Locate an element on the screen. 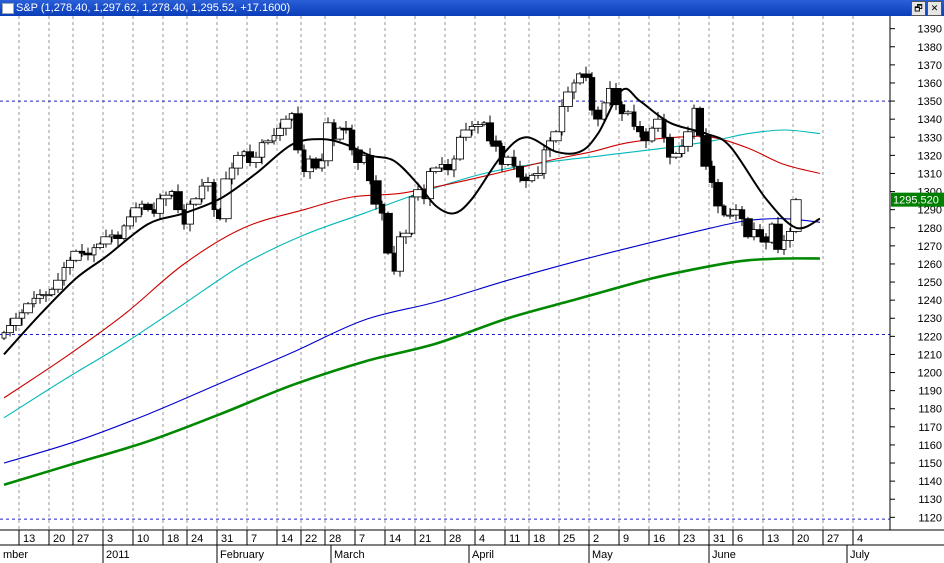 This screenshot has width=944, height=563. price-tick-label: 1370 is located at coordinates (930, 66).